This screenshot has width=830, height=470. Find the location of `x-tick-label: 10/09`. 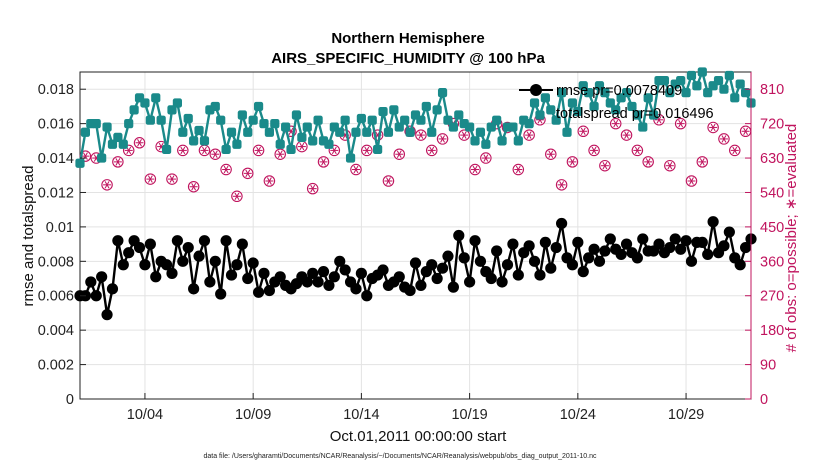

x-tick-label: 10/09 is located at coordinates (253, 415).